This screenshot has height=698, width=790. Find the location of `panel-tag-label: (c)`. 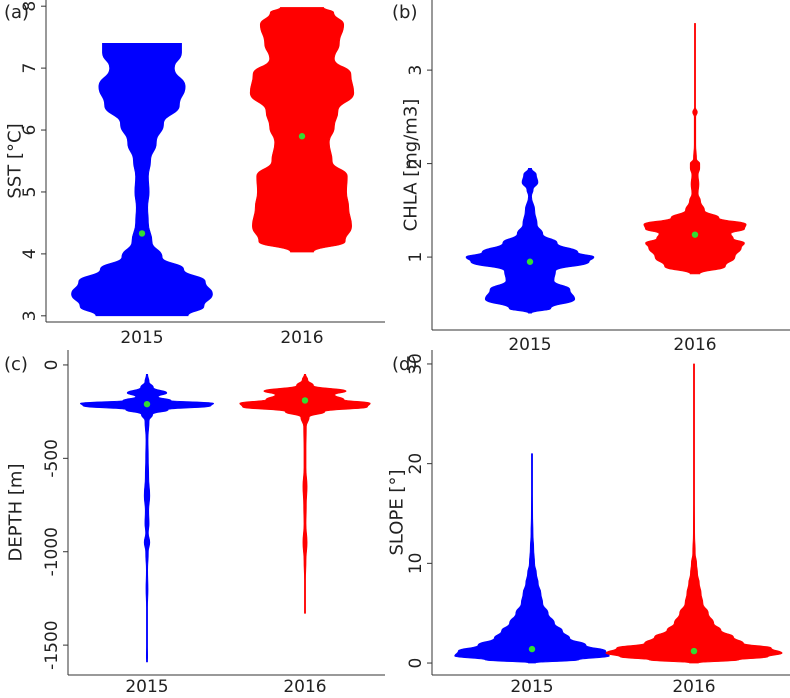

panel-tag-label: (c) is located at coordinates (16, 364).